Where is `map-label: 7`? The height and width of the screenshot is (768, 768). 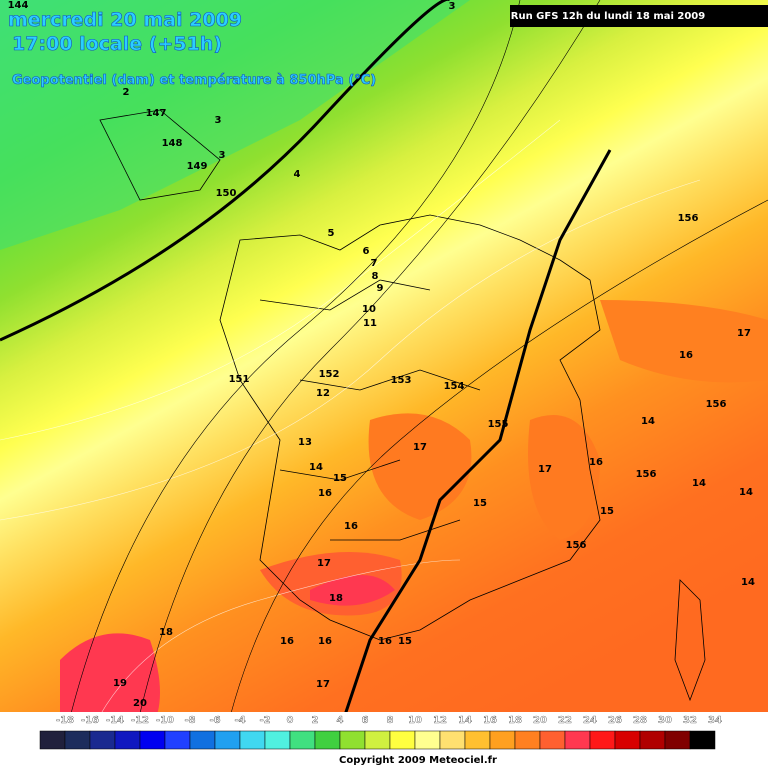
map-label: 7 is located at coordinates (374, 263).